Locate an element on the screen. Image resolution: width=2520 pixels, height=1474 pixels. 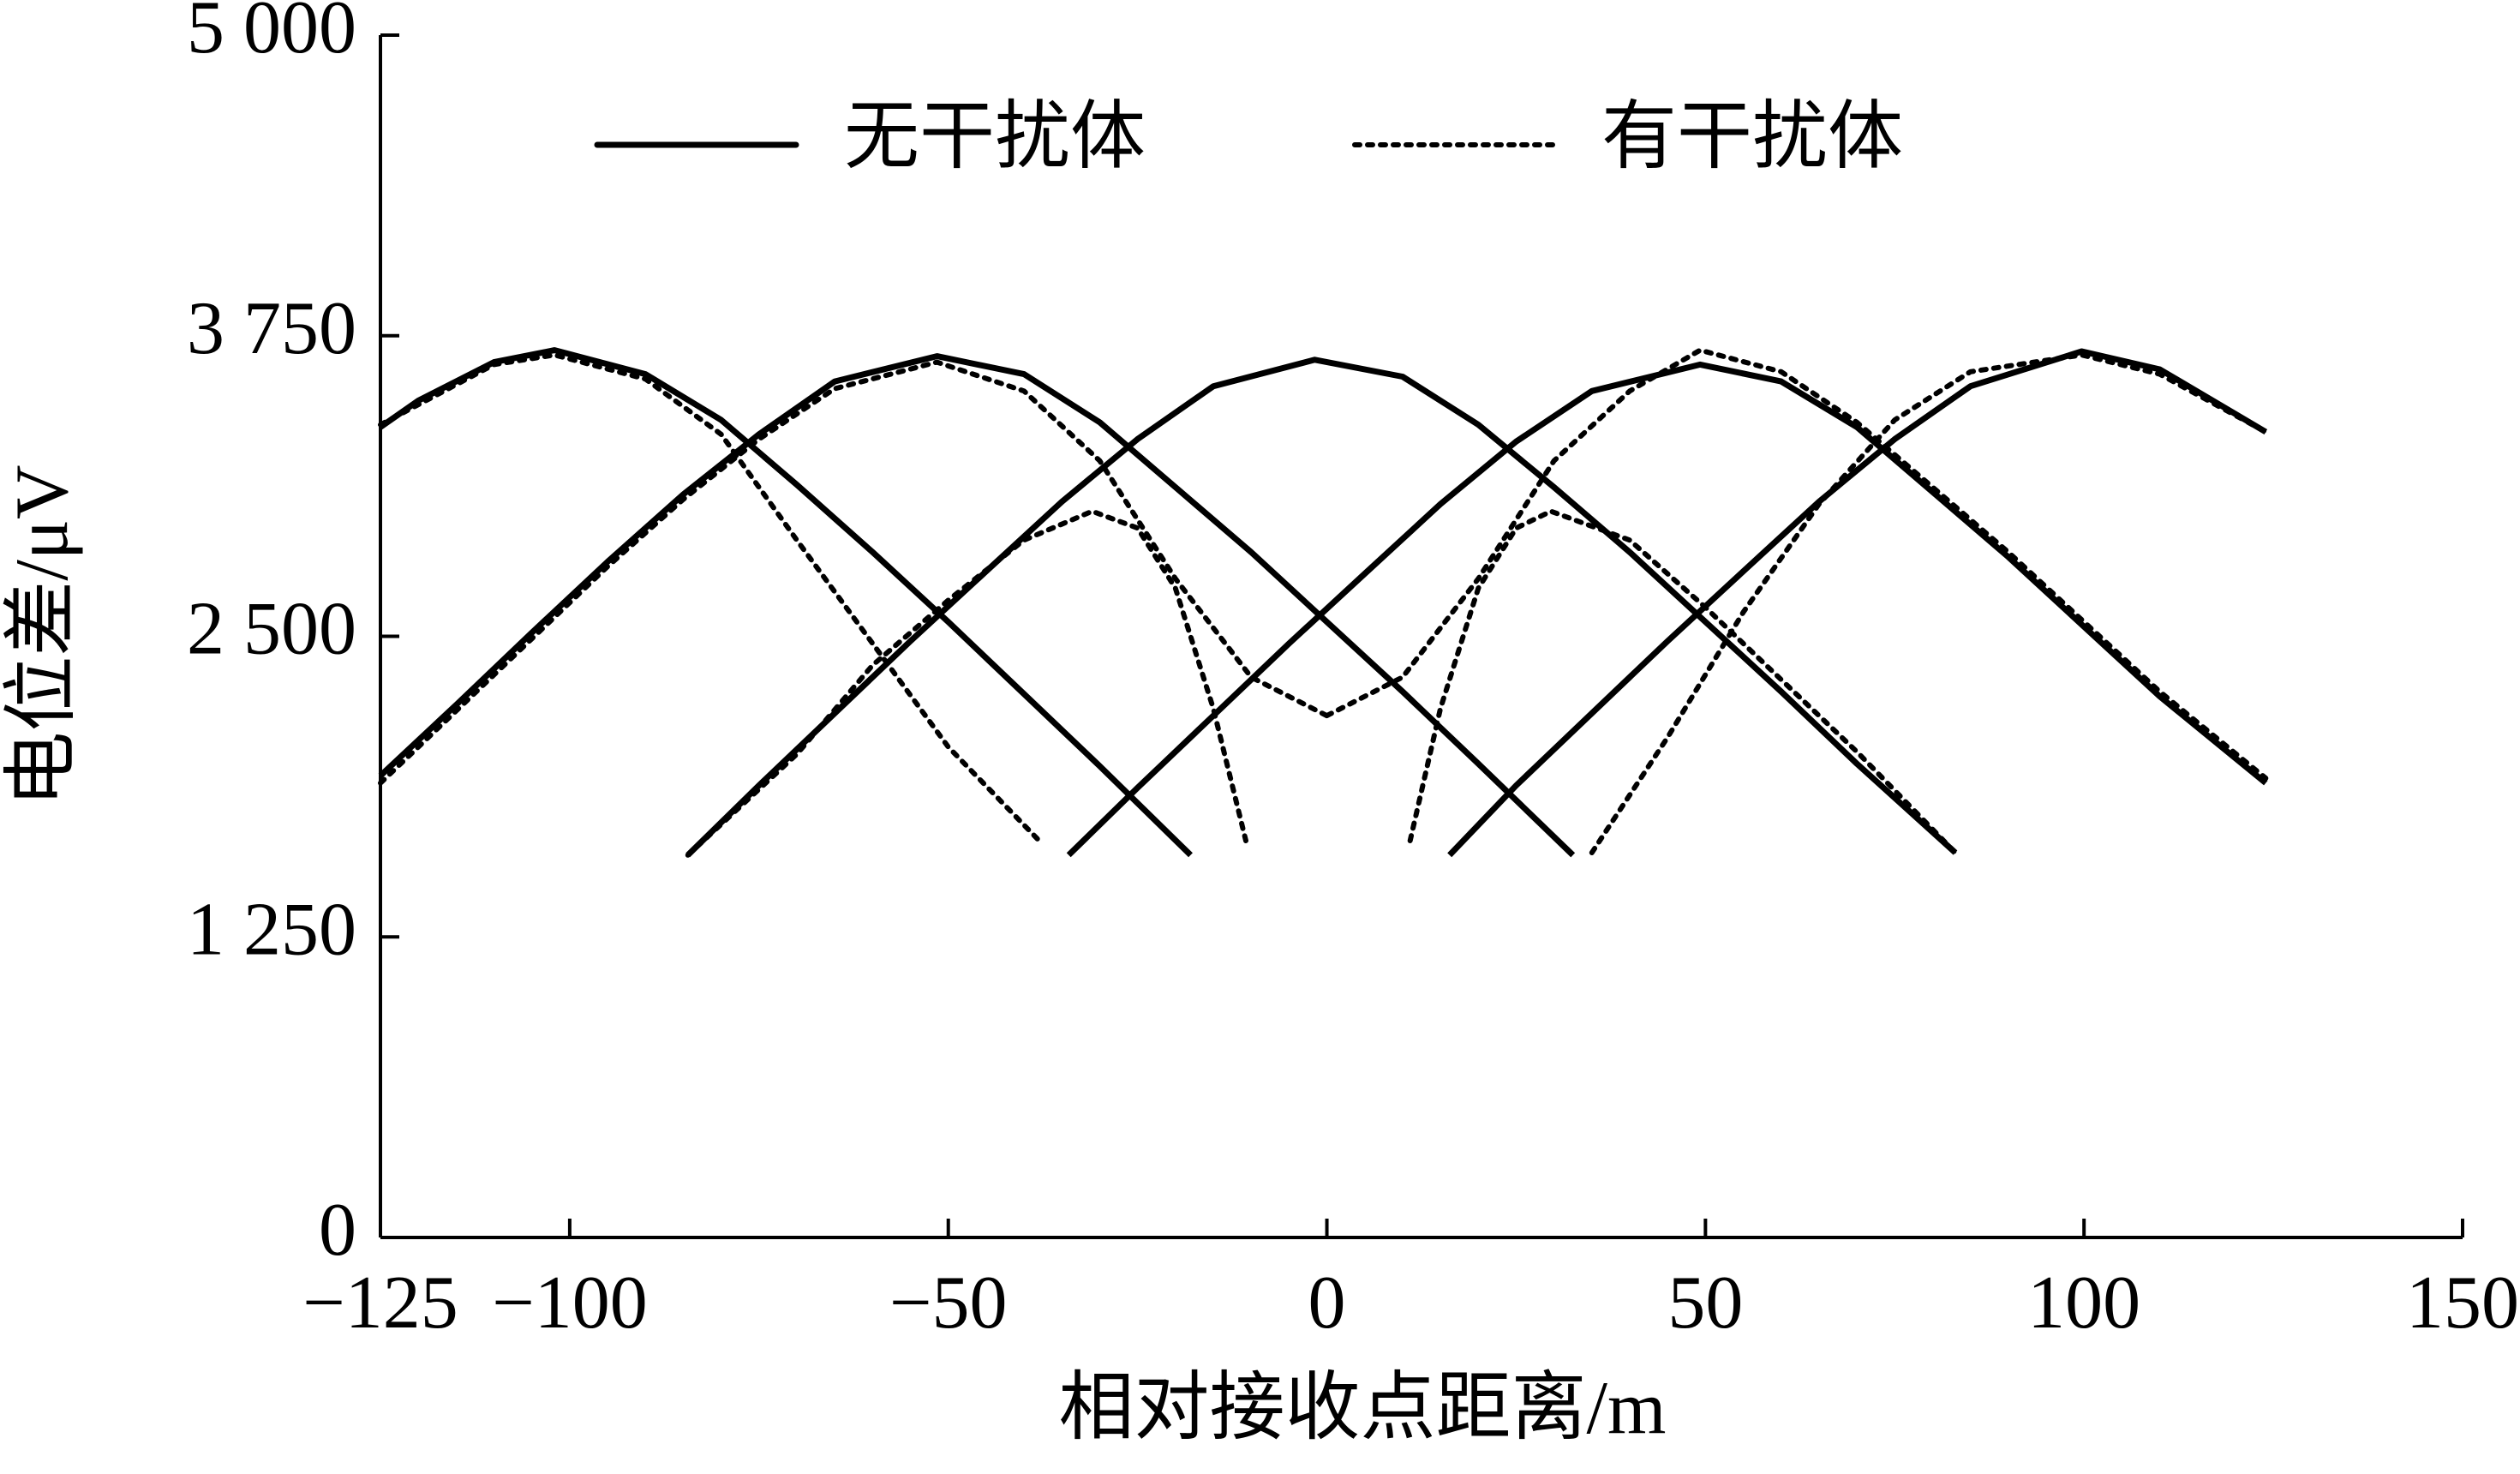
y-tick-label: 1 250 is located at coordinates (272, 929).